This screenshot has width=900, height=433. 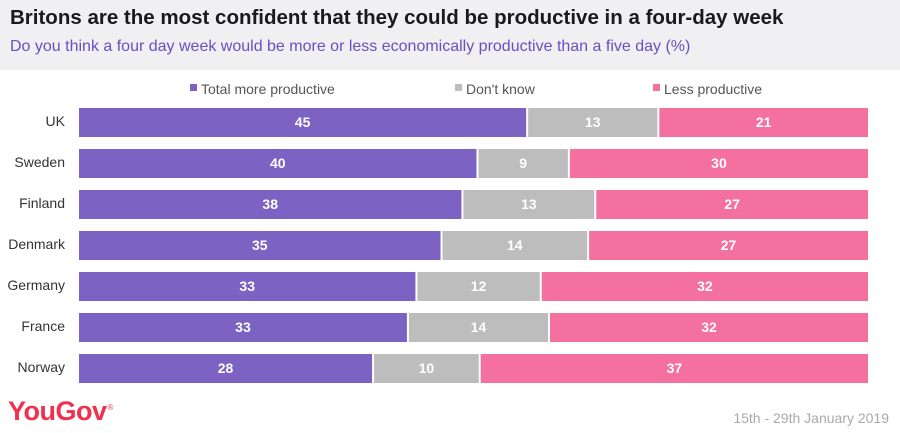 I want to click on category-label-norway: Norway, so click(x=41, y=367).